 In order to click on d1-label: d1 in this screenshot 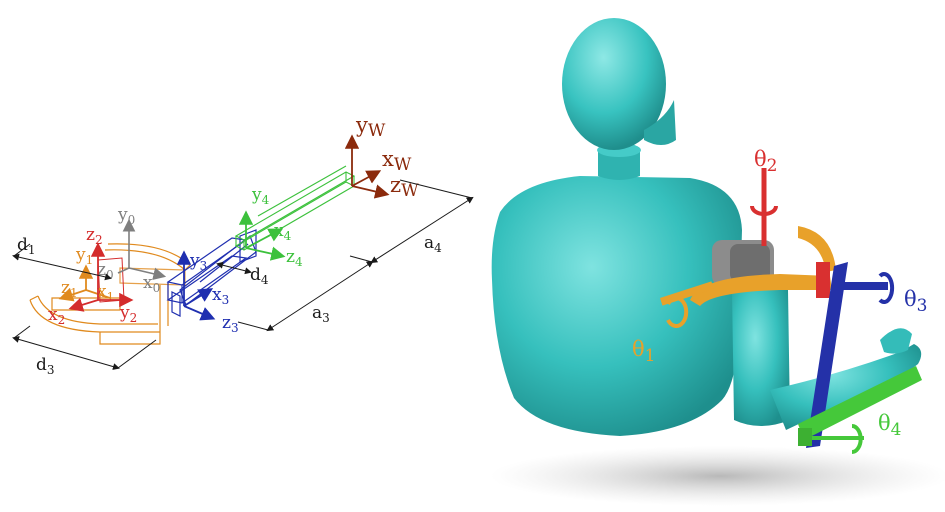, I will do `click(26, 246)`.